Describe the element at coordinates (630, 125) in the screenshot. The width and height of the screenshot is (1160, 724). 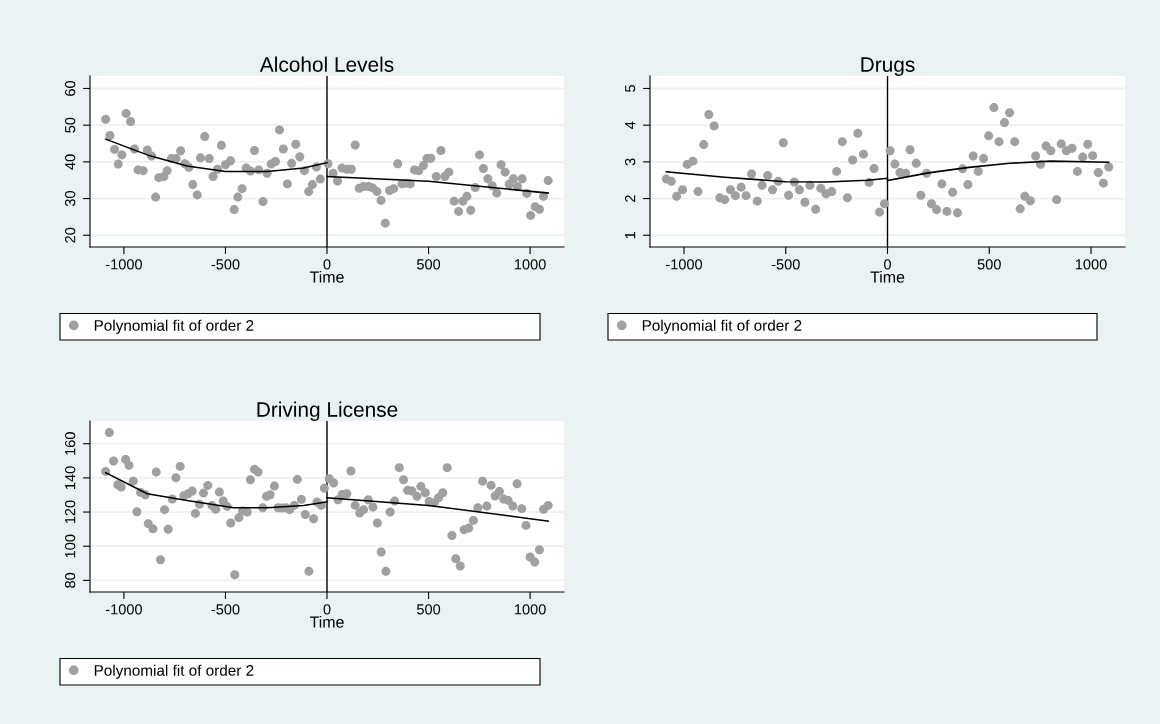
I see `y-tick-label: 4` at that location.